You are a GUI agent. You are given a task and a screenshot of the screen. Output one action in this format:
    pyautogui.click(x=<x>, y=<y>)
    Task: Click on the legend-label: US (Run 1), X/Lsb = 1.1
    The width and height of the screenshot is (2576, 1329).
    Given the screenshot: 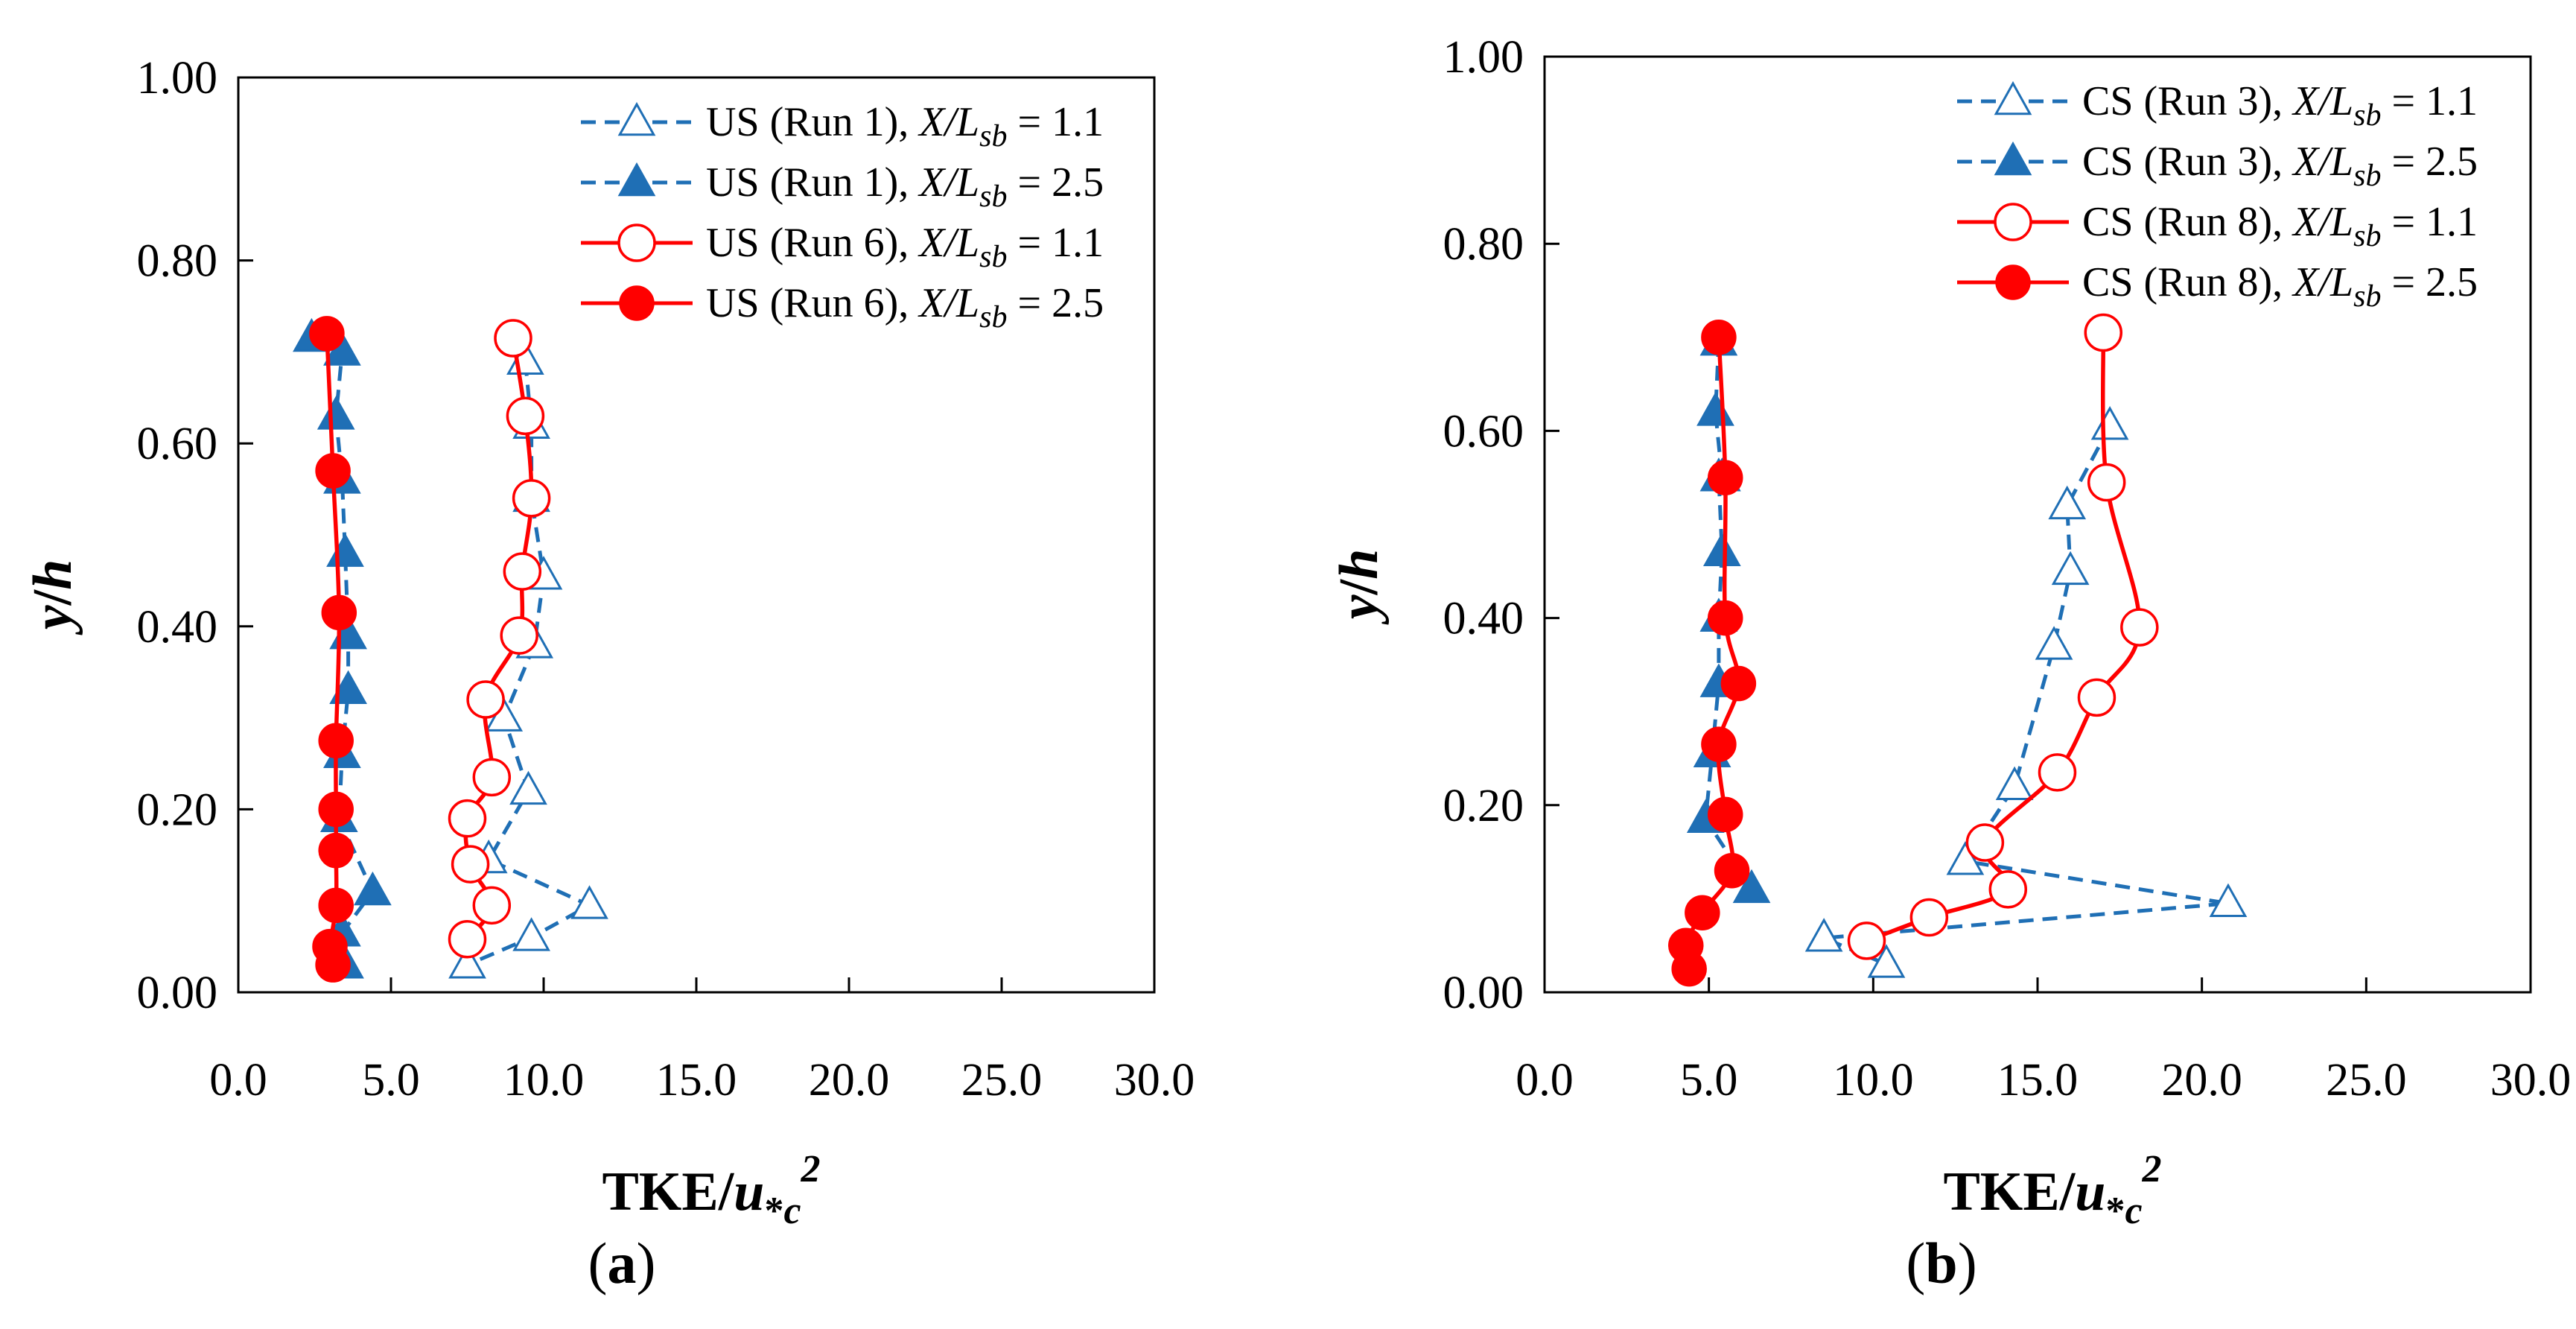 What is the action you would take?
    pyautogui.click(x=905, y=126)
    